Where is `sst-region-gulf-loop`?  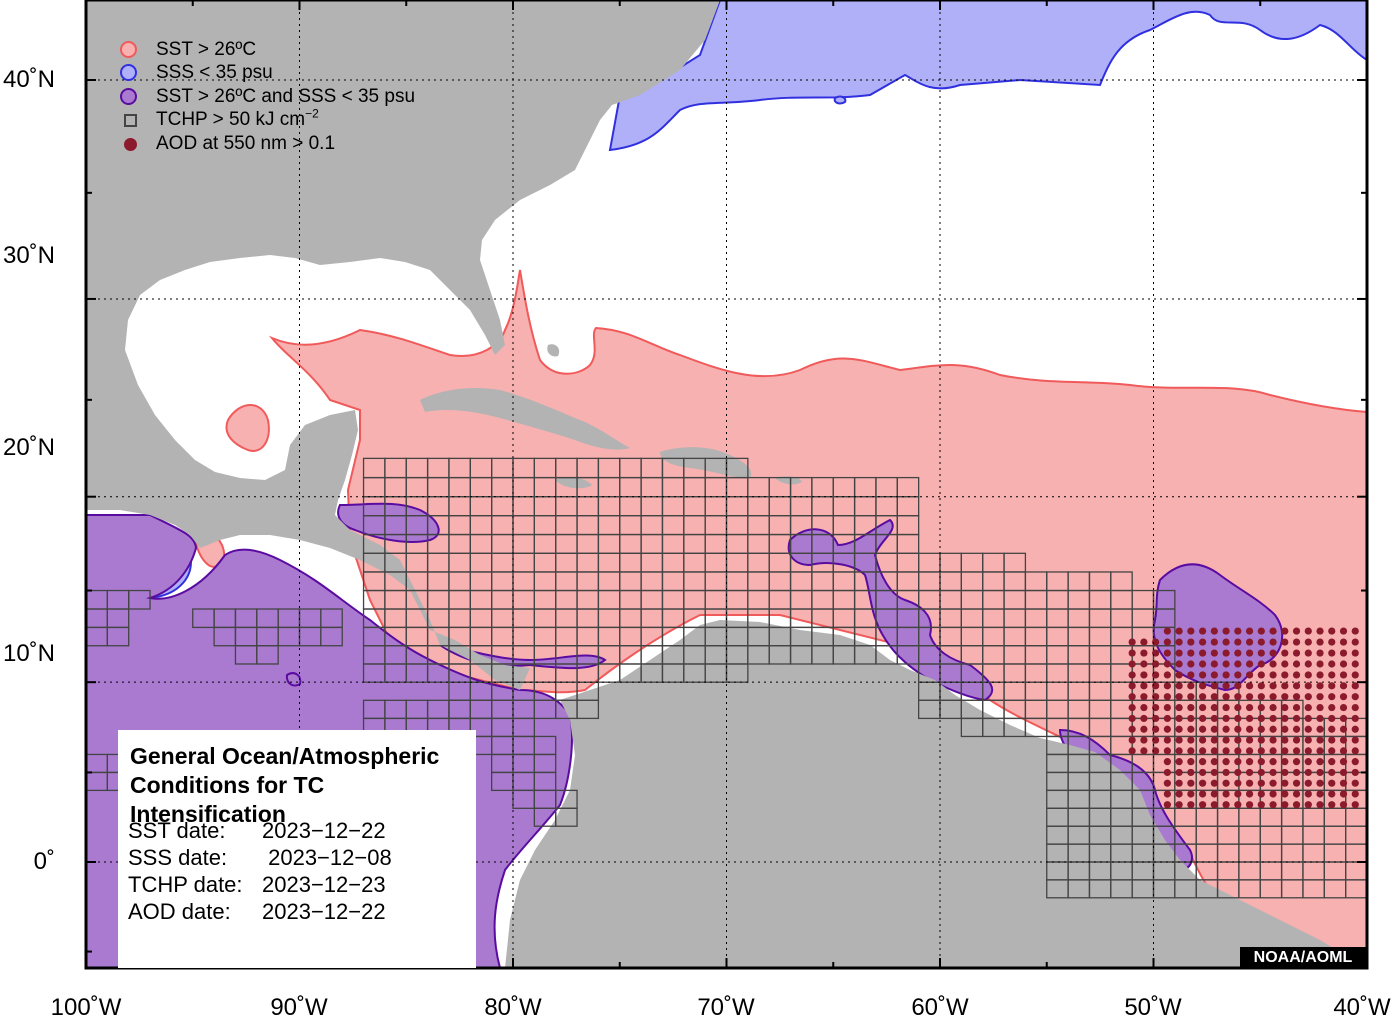
sst-region-gulf-loop is located at coordinates (247, 428).